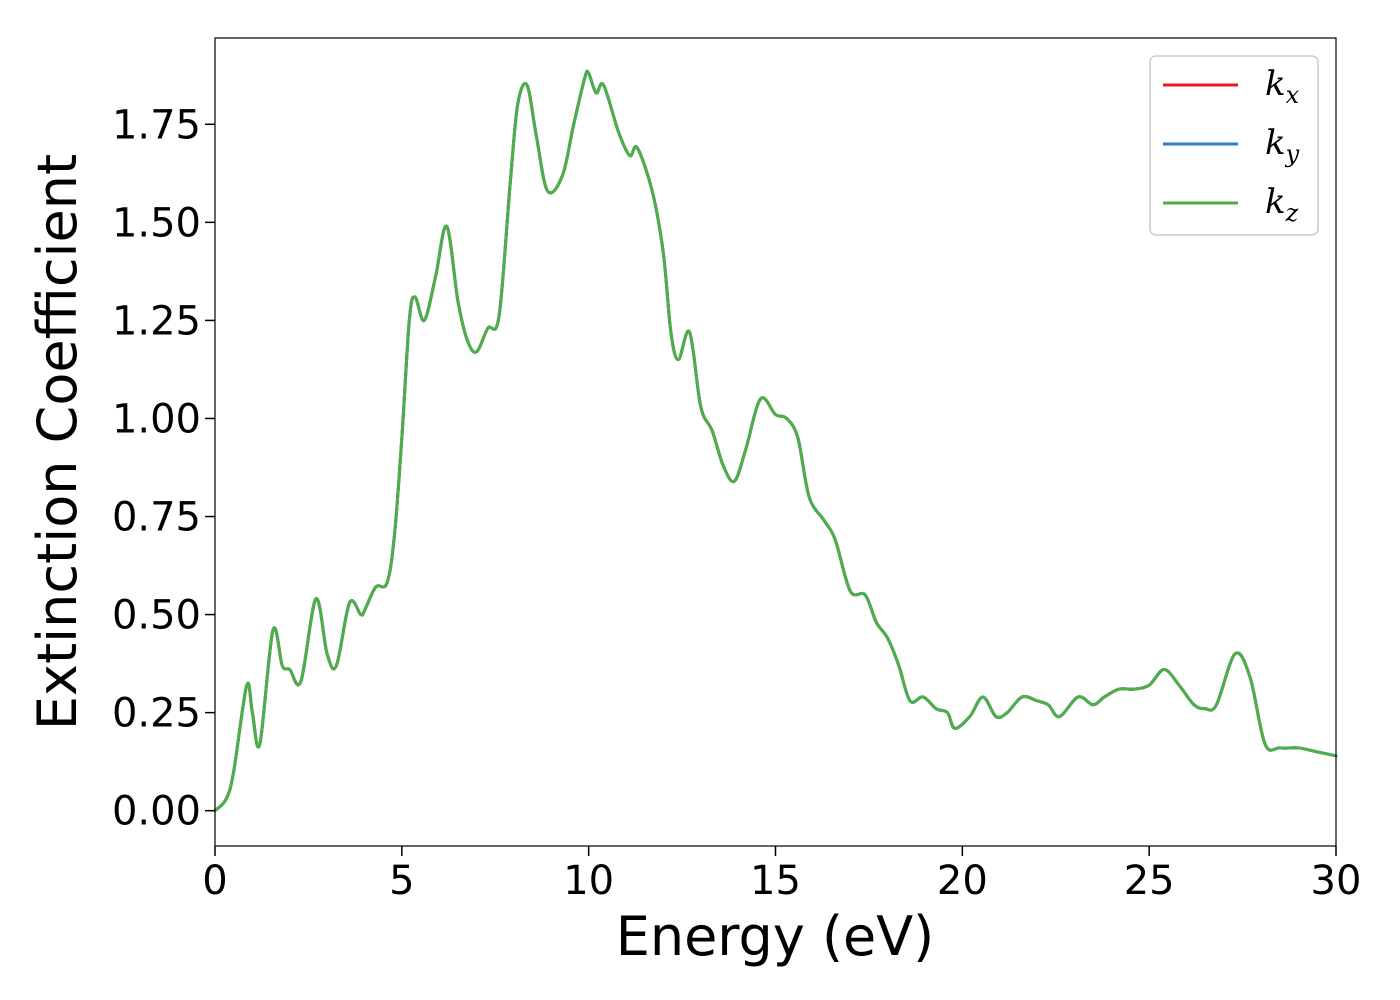  What do you see at coordinates (962, 881) in the screenshot?
I see `x-tick-label: 20` at bounding box center [962, 881].